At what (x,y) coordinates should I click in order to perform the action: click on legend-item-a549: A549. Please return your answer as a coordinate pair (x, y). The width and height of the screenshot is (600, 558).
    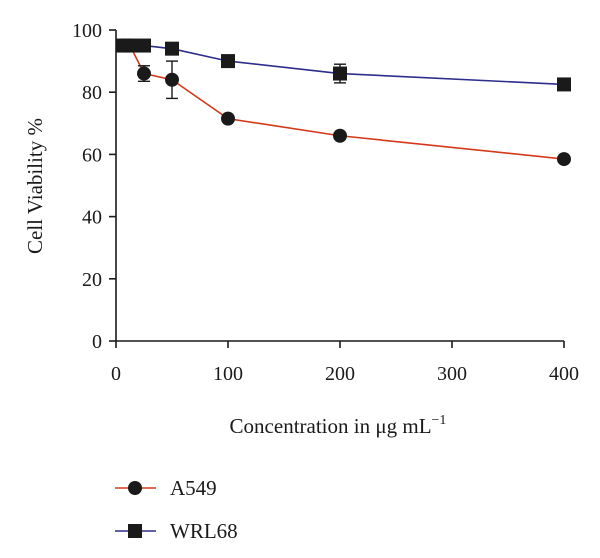
    Looking at the image, I should click on (166, 488).